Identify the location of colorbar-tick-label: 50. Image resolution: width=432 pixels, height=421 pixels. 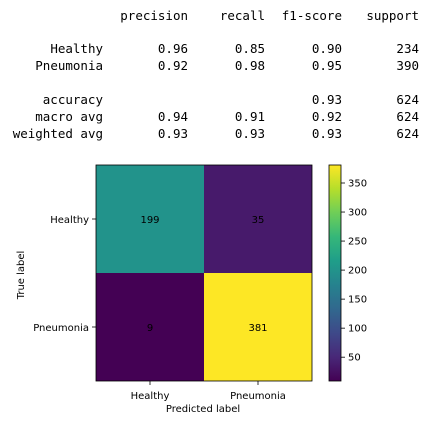
(354, 358).